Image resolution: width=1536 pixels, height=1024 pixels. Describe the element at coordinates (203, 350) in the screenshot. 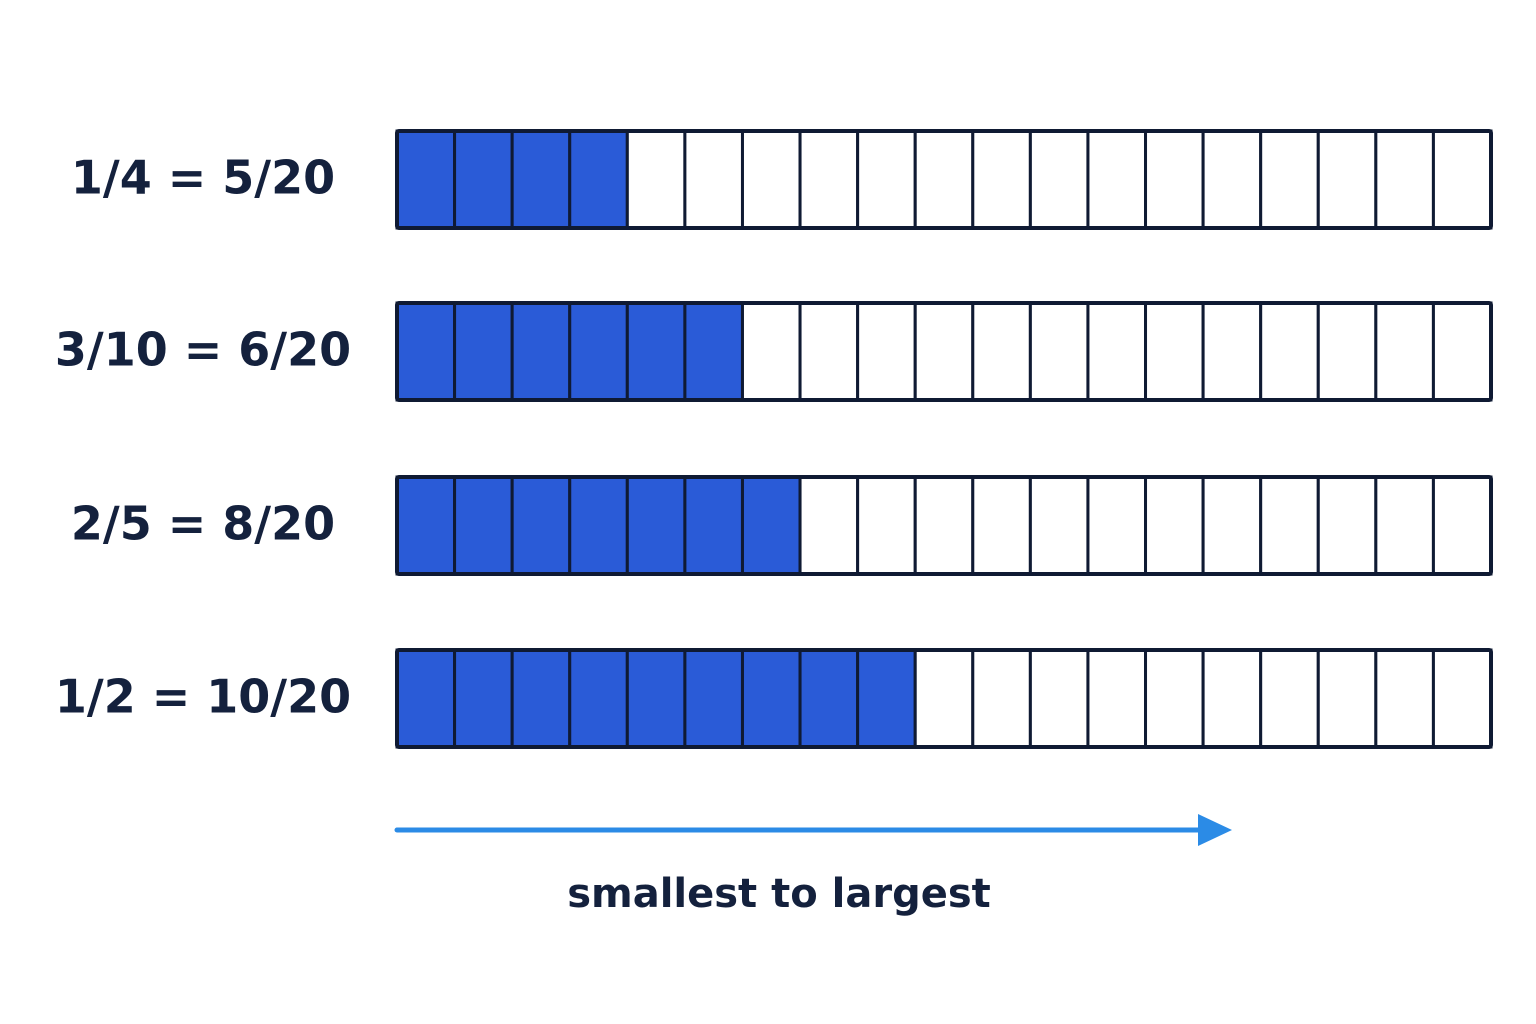

I see `row-label: 3/10 = 6/20` at that location.